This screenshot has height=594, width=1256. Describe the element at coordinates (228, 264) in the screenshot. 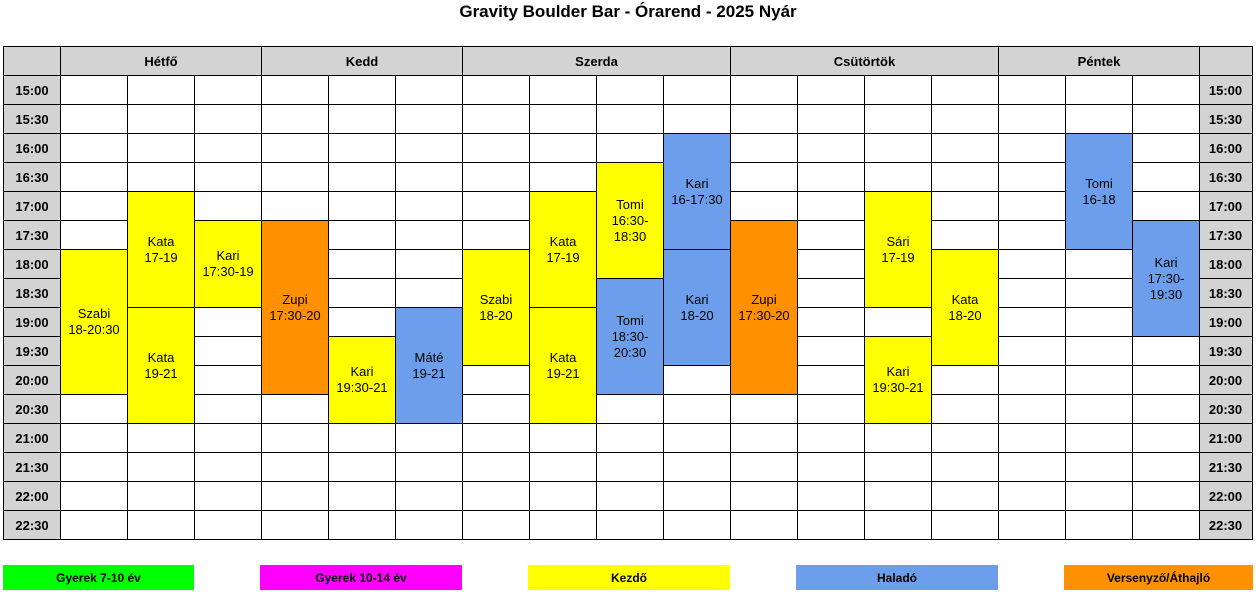

I see `class-block: Kari 17:30-19` at that location.